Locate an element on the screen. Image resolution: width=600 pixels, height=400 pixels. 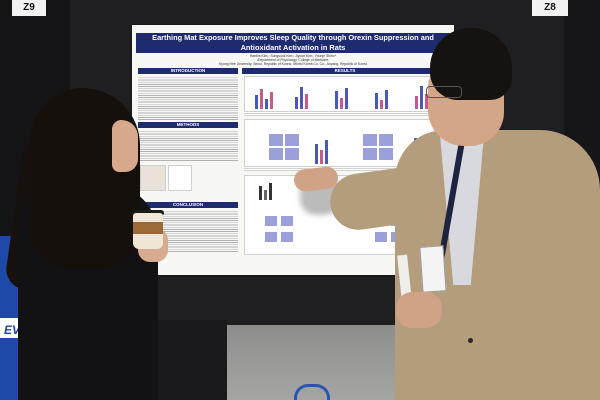
methods-diagram is located at coordinates (180, 178).